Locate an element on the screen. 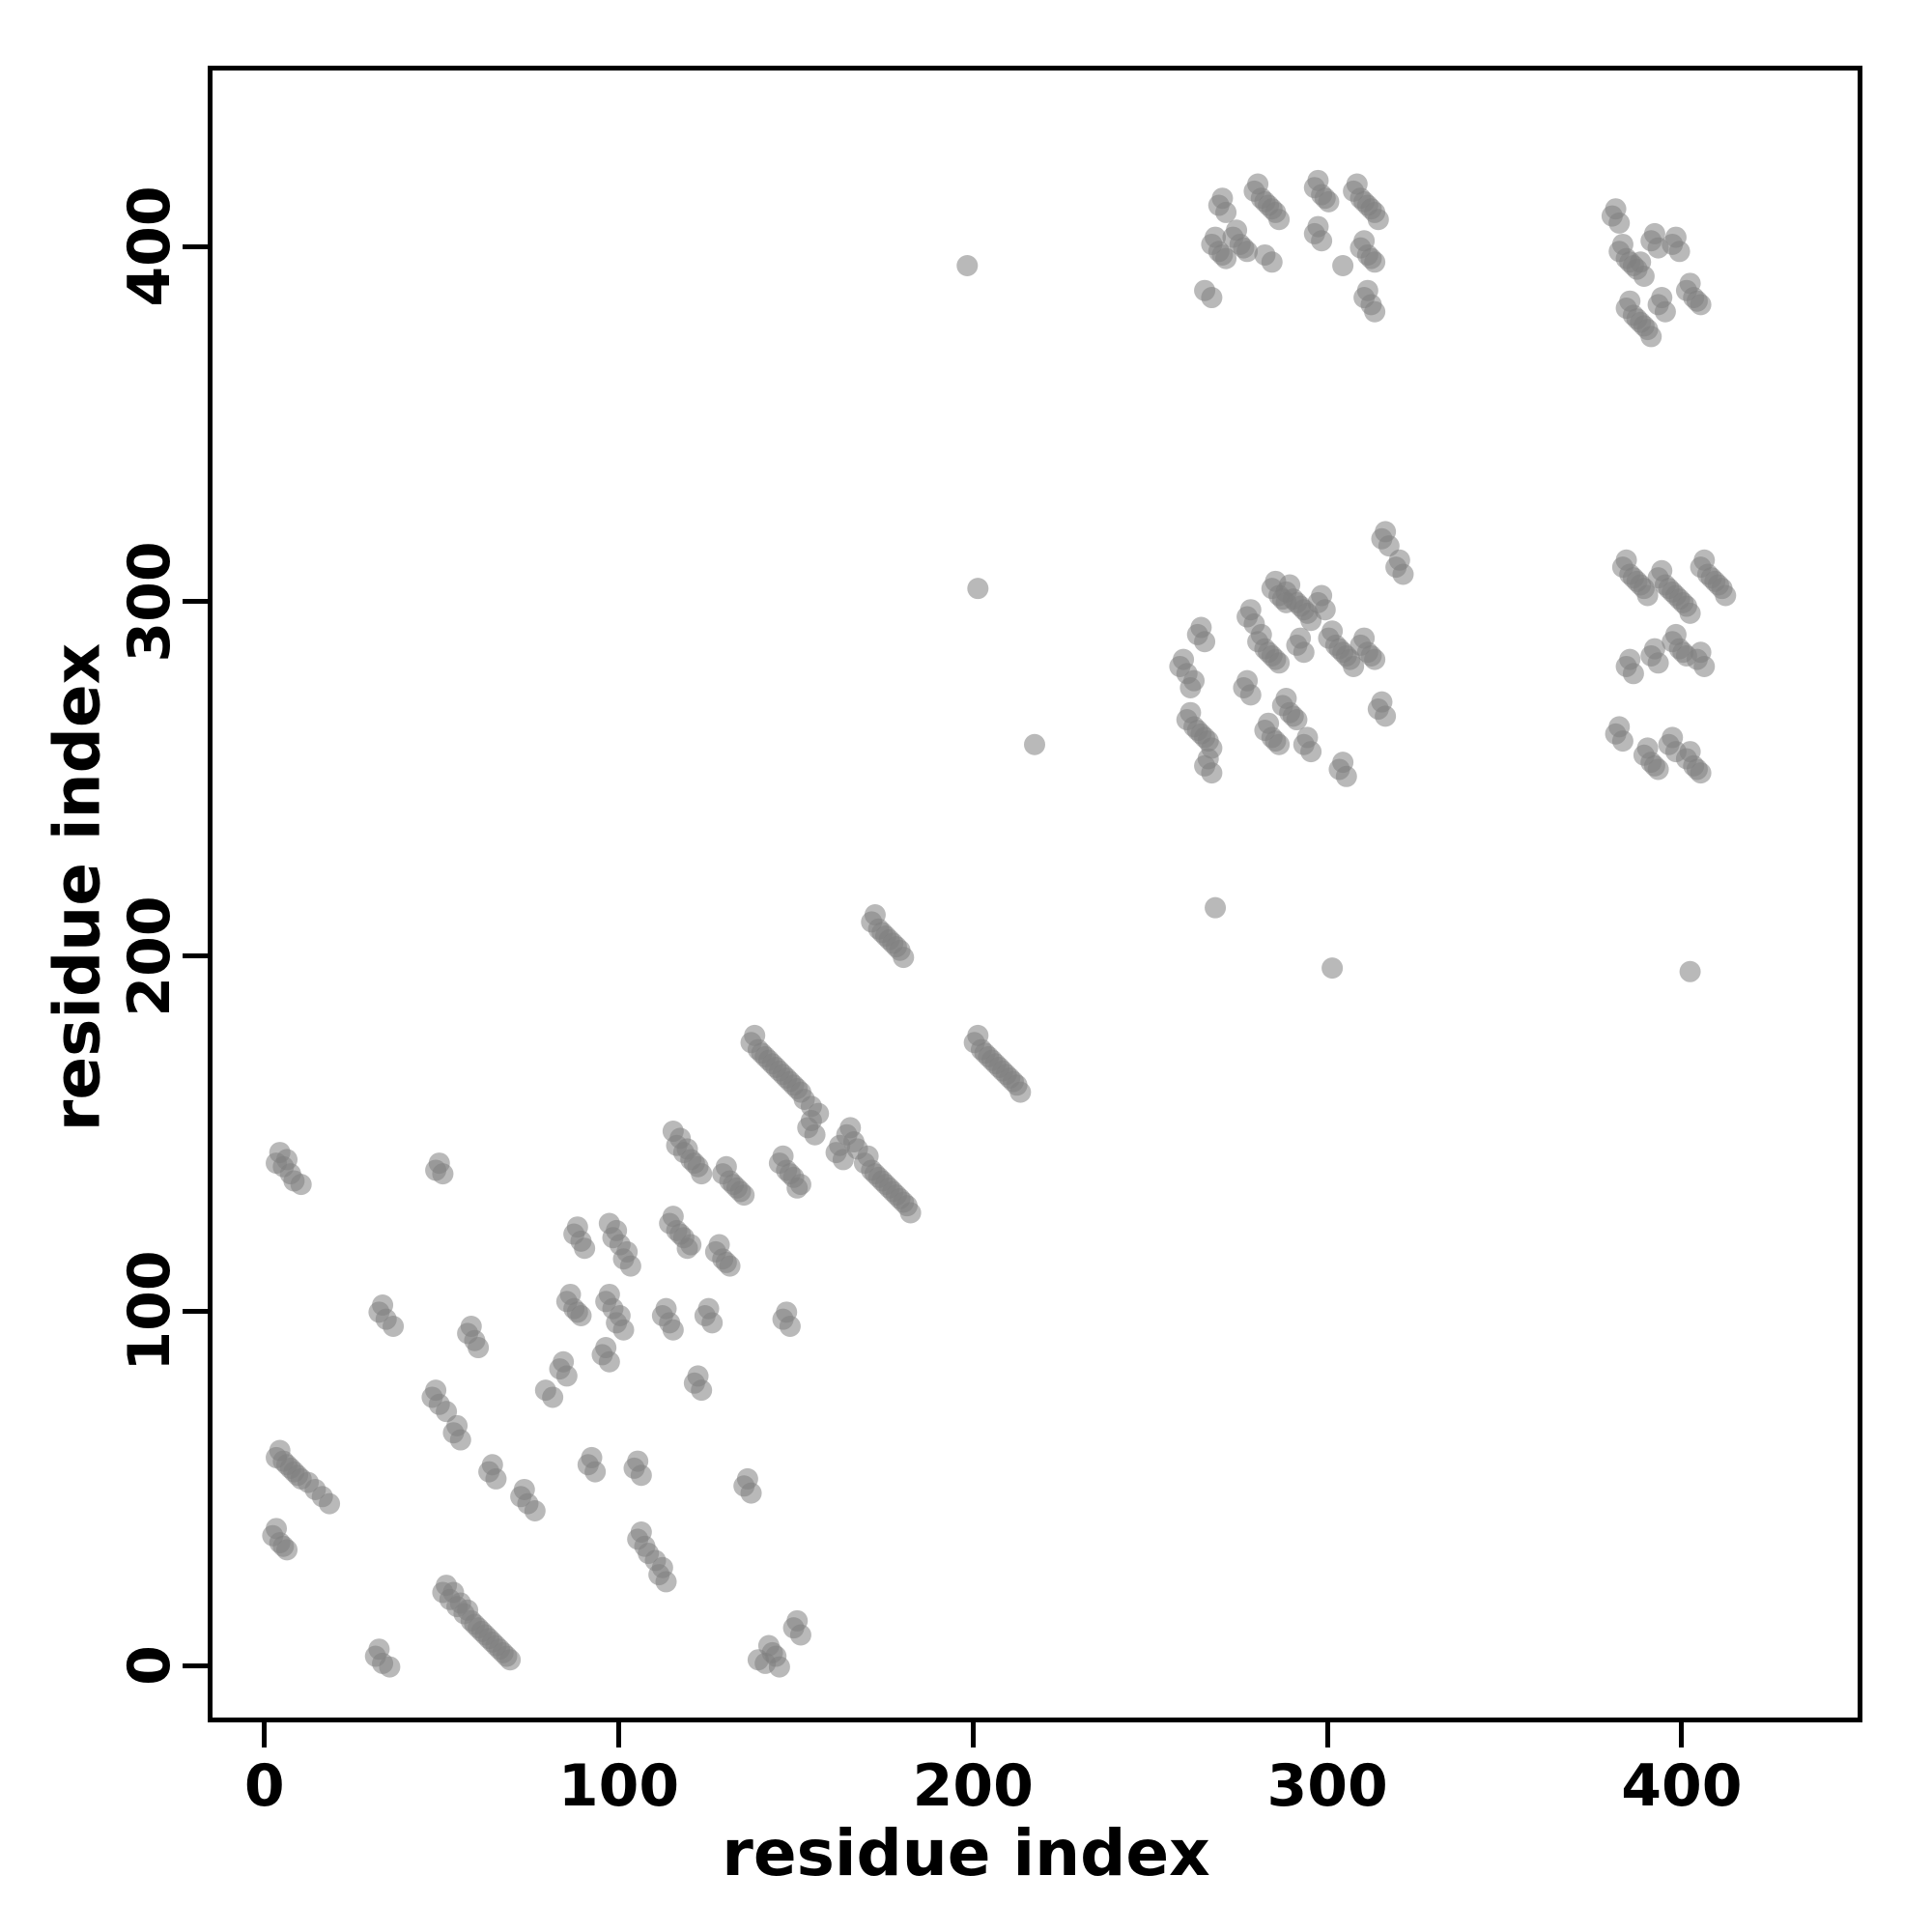  x-tick-label-400: 400 is located at coordinates (1682, 1786).